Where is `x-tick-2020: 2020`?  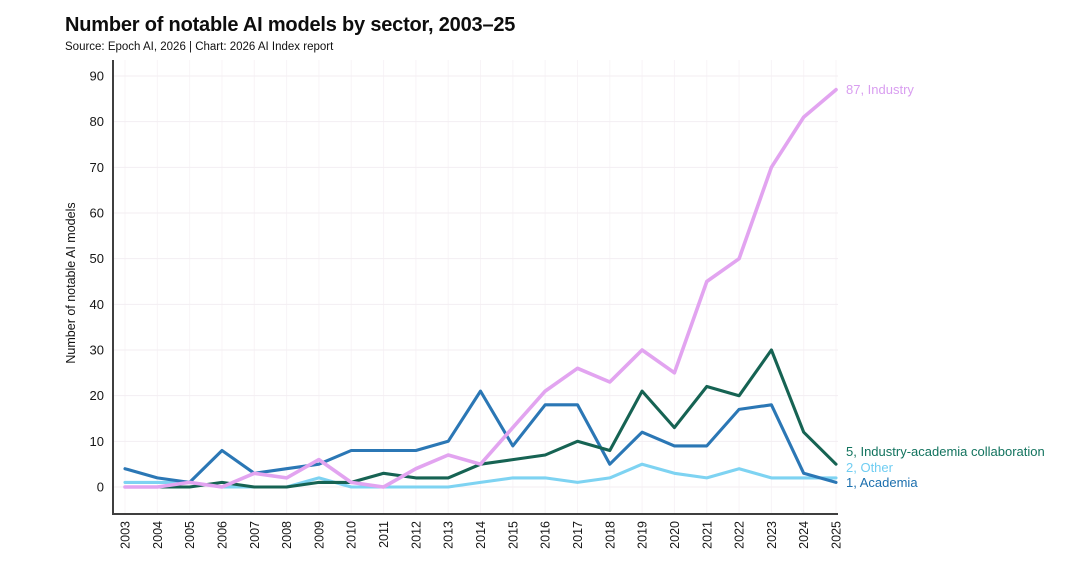 x-tick-2020: 2020 is located at coordinates (675, 535).